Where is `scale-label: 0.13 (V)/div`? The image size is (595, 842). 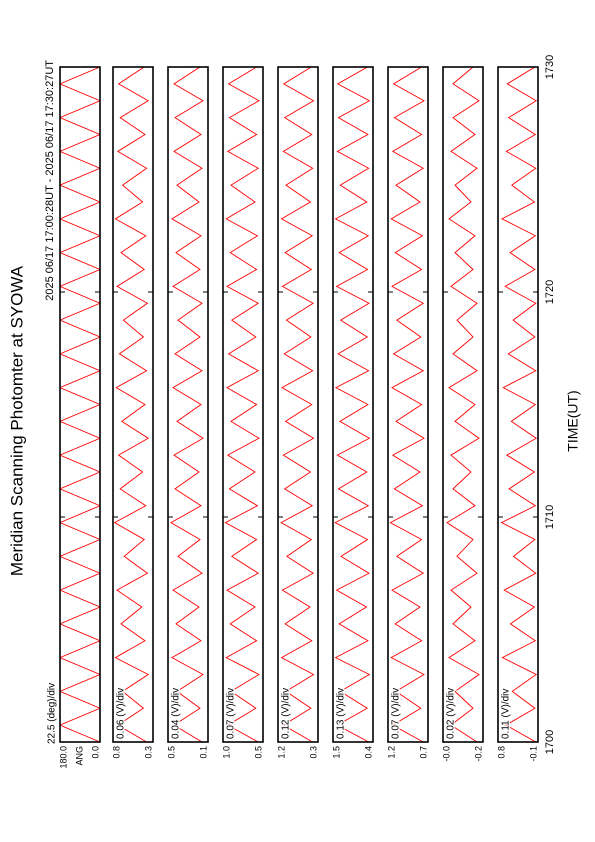 scale-label: 0.13 (V)/div is located at coordinates (341, 713).